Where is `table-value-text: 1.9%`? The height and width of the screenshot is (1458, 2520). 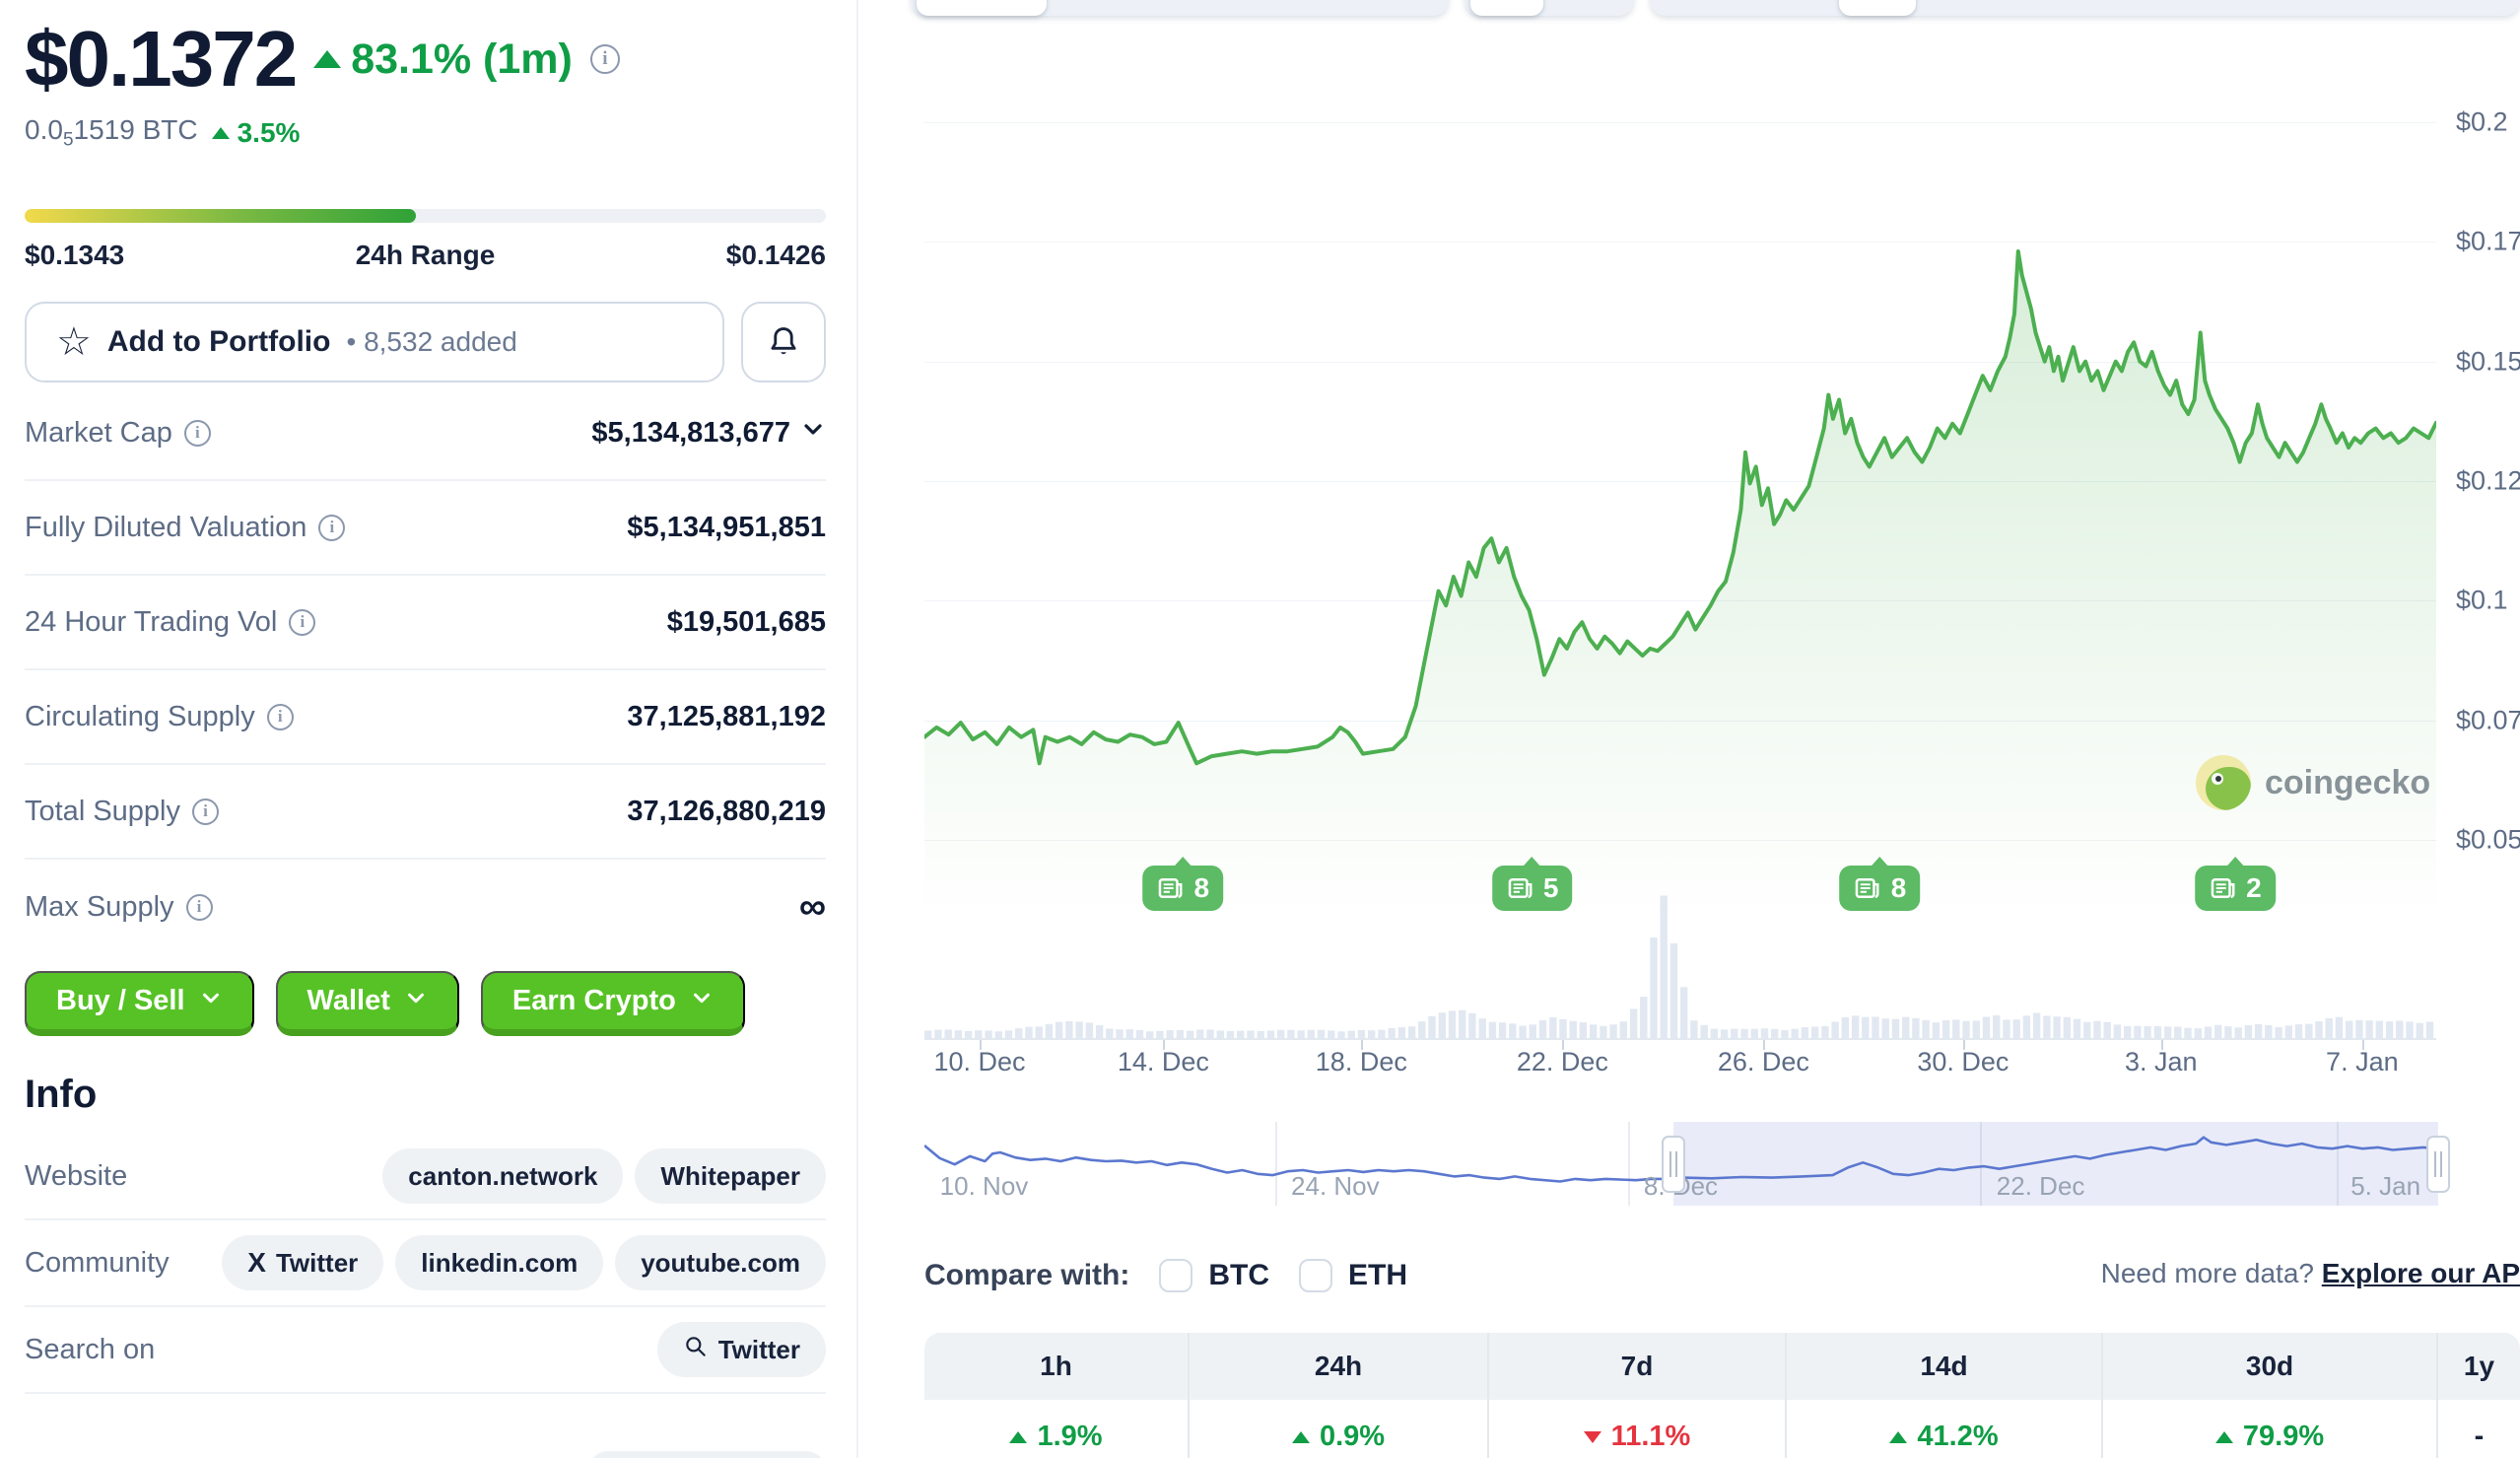 table-value-text: 1.9% is located at coordinates (1070, 1436).